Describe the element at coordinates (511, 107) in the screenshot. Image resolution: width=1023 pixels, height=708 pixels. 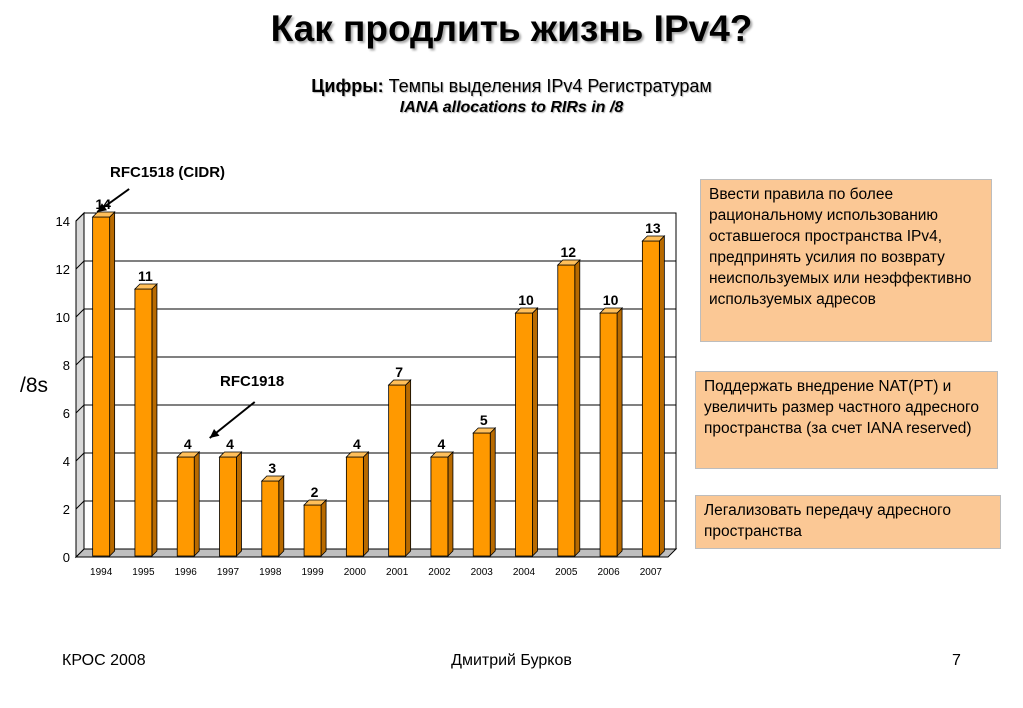
I see `slide-subtitle-english: IANA allocations to RIRs in /8` at that location.